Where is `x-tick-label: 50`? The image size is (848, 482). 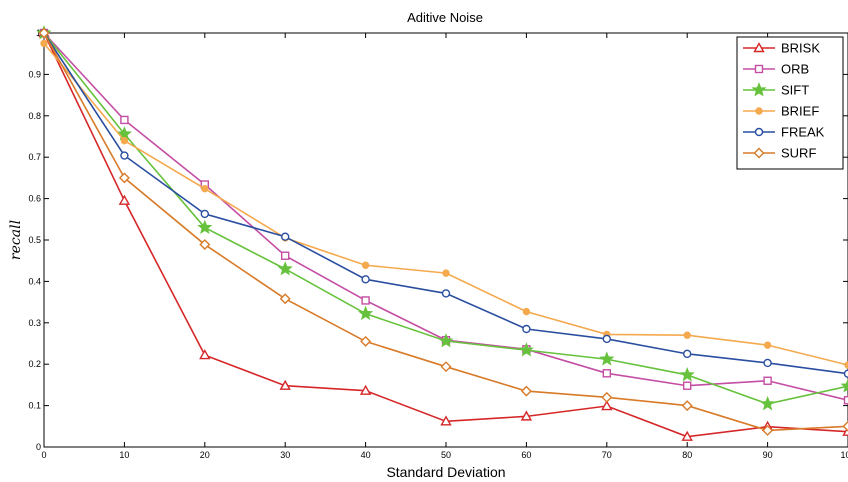 x-tick-label: 50 is located at coordinates (446, 455).